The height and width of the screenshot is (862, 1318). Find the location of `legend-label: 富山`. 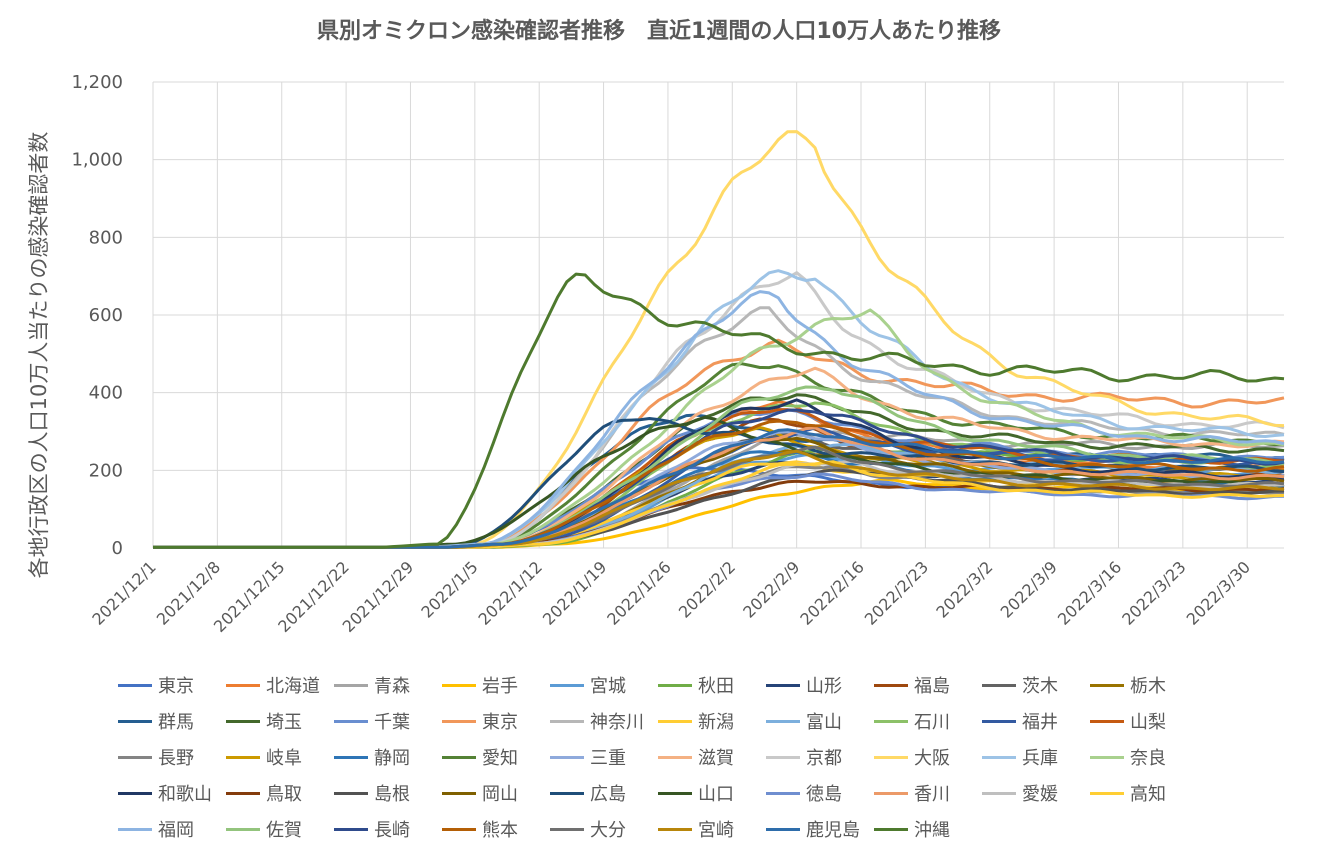

legend-label: 富山 is located at coordinates (824, 722).